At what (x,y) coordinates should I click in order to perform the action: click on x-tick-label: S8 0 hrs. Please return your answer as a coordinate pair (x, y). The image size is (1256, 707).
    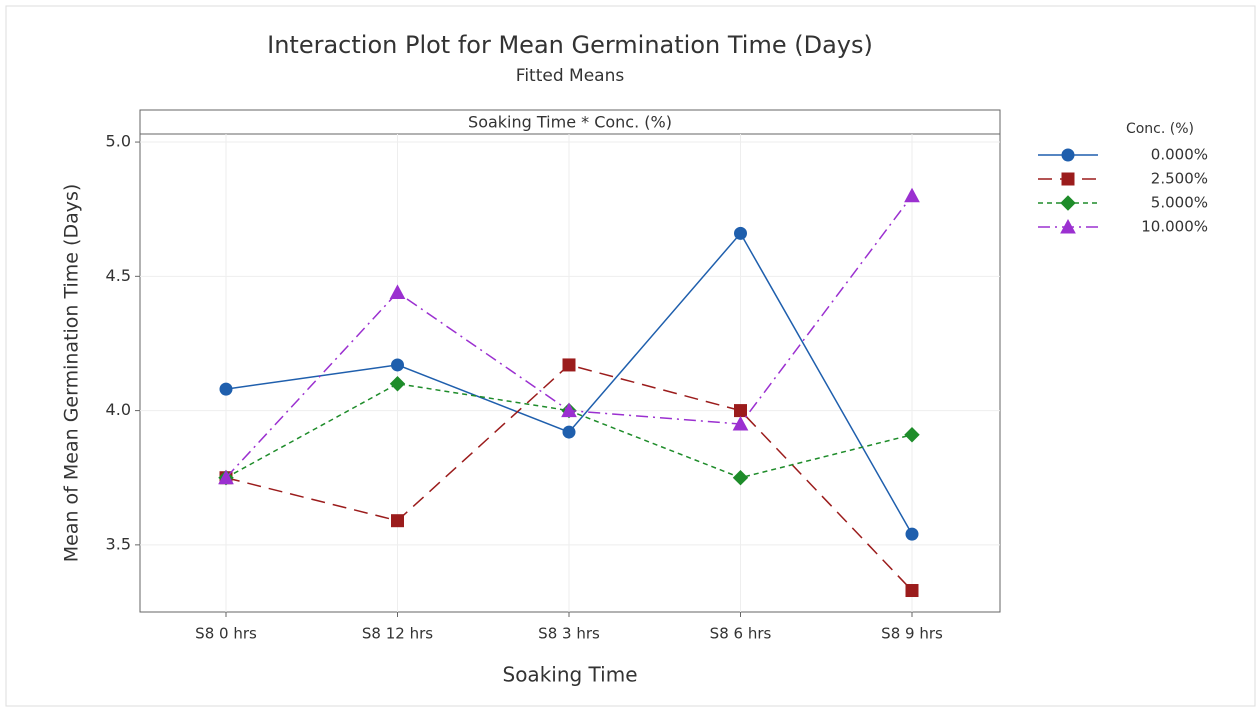
    Looking at the image, I should click on (226, 634).